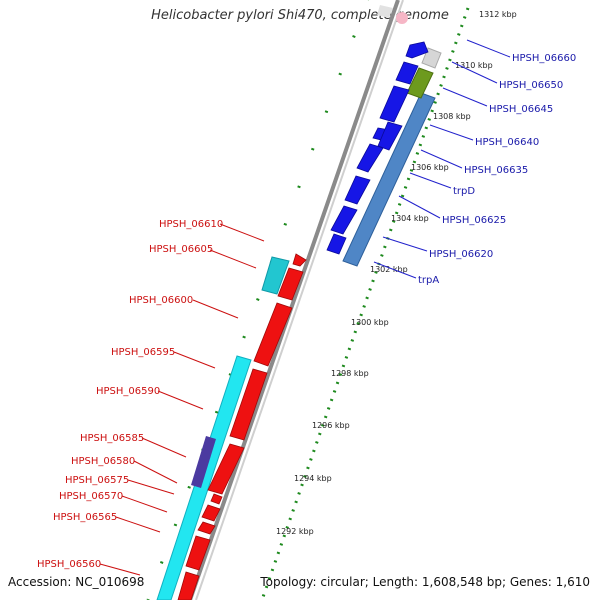  Describe the element at coordinates (203, 462) in the screenshot. I see `purple-feature` at that location.